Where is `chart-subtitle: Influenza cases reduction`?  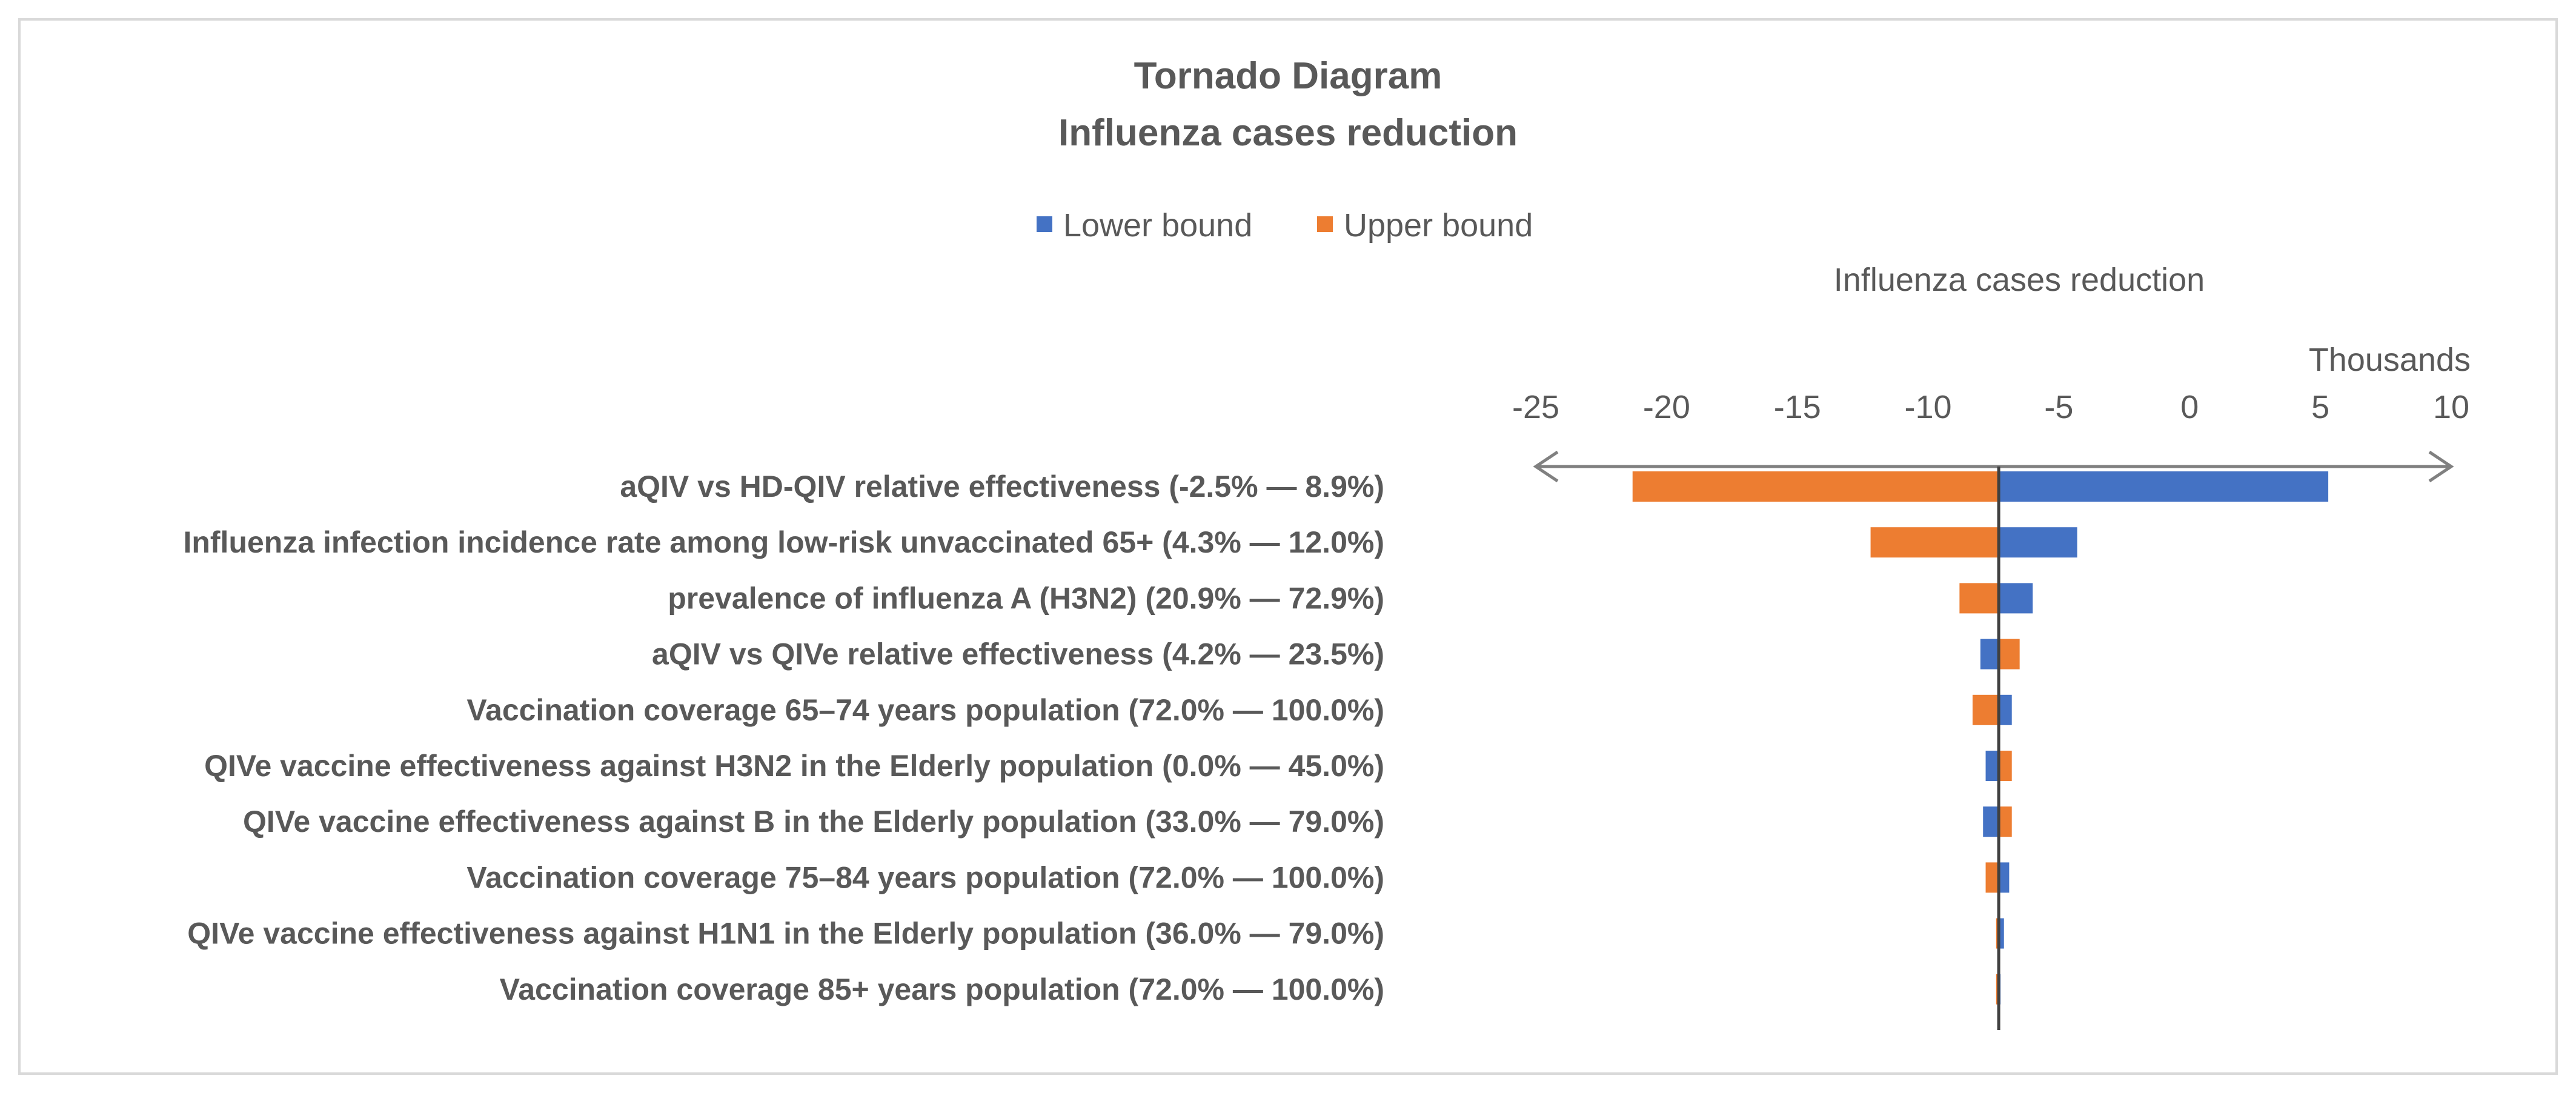
chart-subtitle: Influenza cases reduction is located at coordinates (1288, 133).